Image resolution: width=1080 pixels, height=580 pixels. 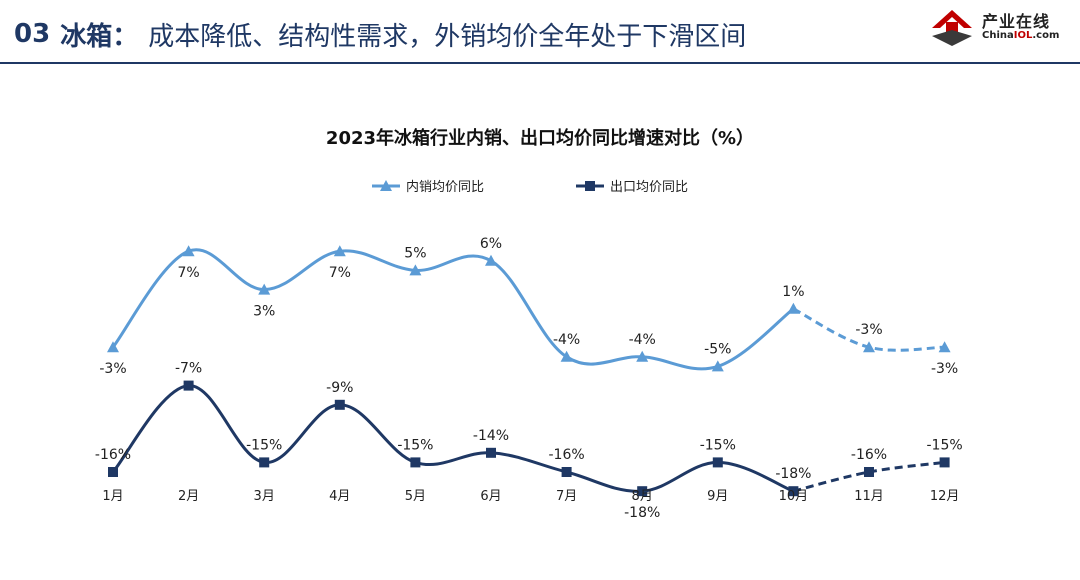 What do you see at coordinates (530, 187) in the screenshot?
I see `chart-legend: 内销均价同比 出口均价同比` at bounding box center [530, 187].